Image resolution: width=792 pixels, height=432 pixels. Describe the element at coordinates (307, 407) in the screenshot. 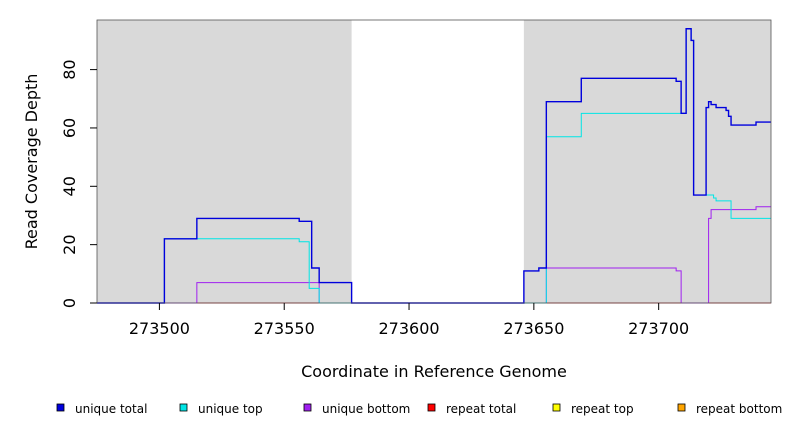

I see `legend-swatch-unique-bottom` at that location.